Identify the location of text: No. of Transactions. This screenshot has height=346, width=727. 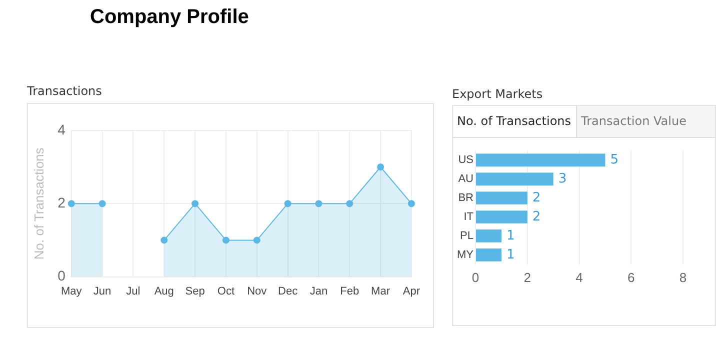
(514, 121).